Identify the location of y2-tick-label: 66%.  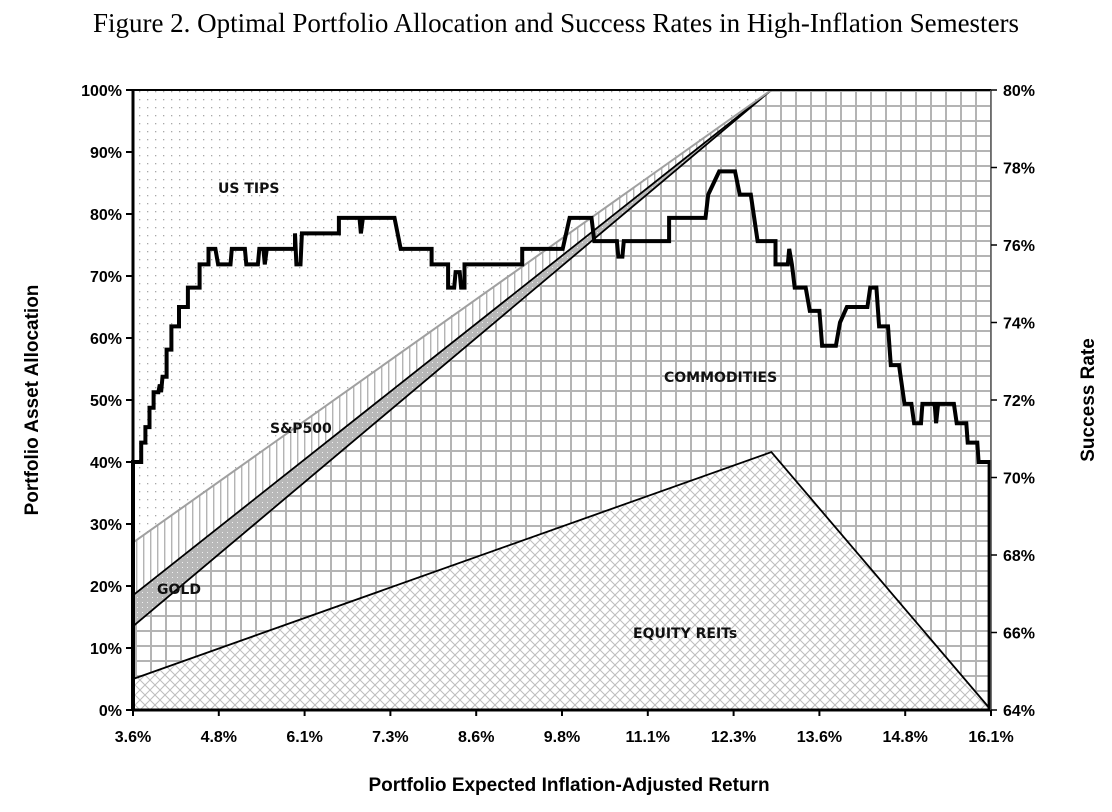
(1019, 634).